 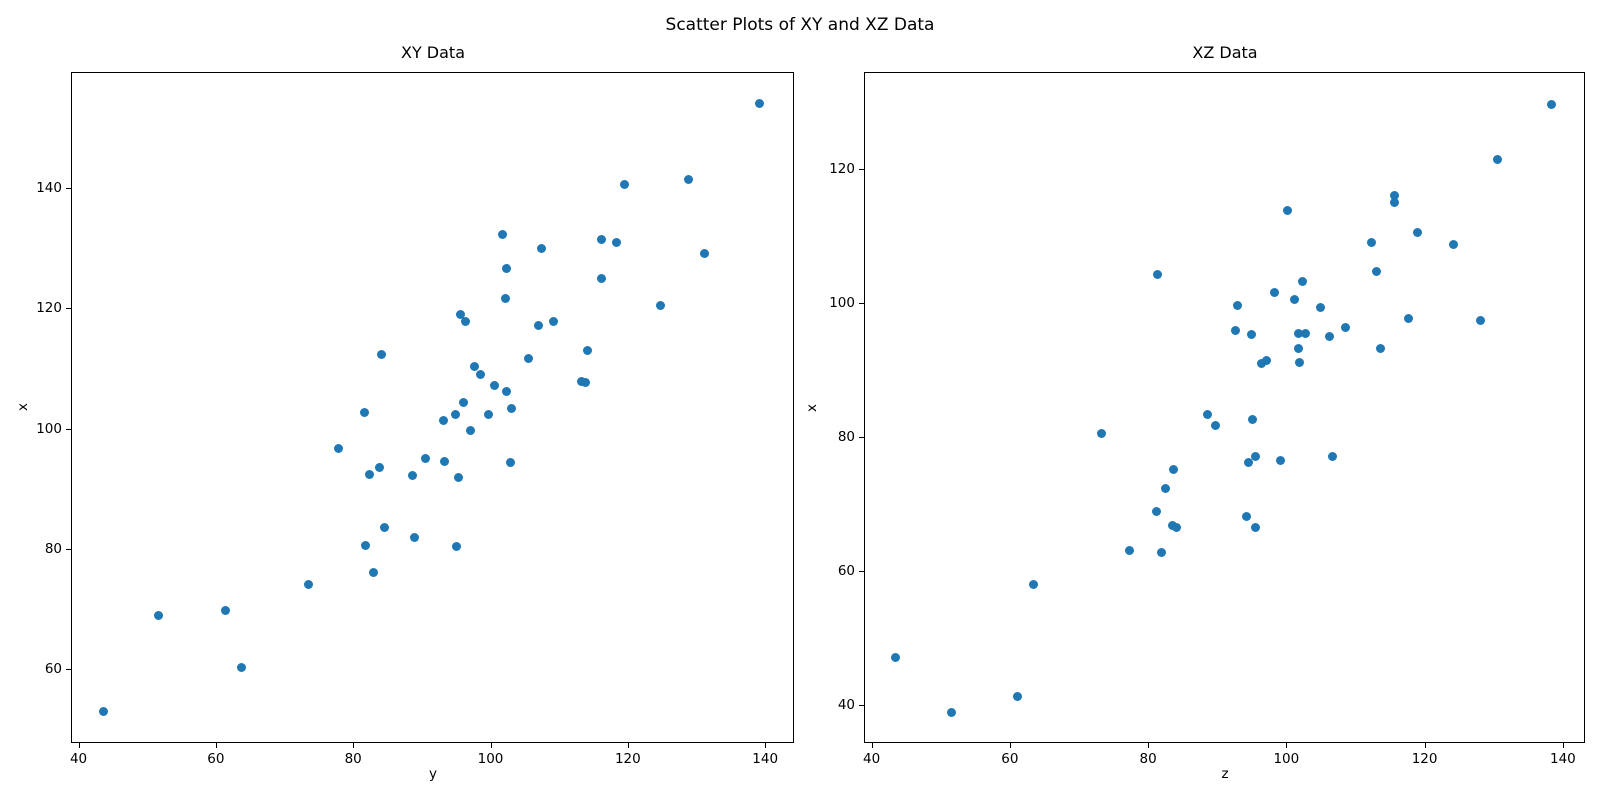 I want to click on y-axis-tick-label: 60, so click(x=846, y=571).